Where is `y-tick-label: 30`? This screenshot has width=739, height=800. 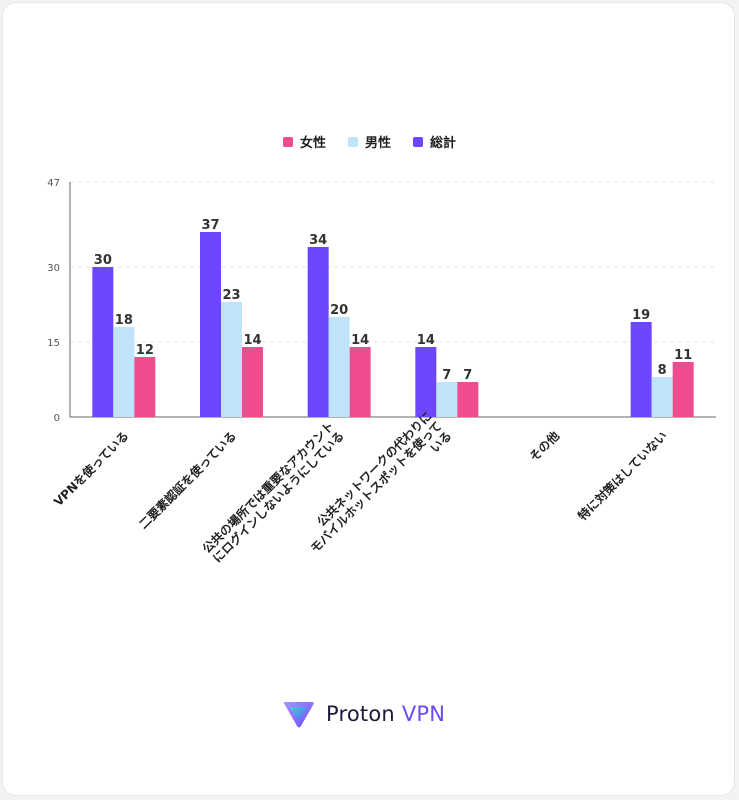 y-tick-label: 30 is located at coordinates (53, 268).